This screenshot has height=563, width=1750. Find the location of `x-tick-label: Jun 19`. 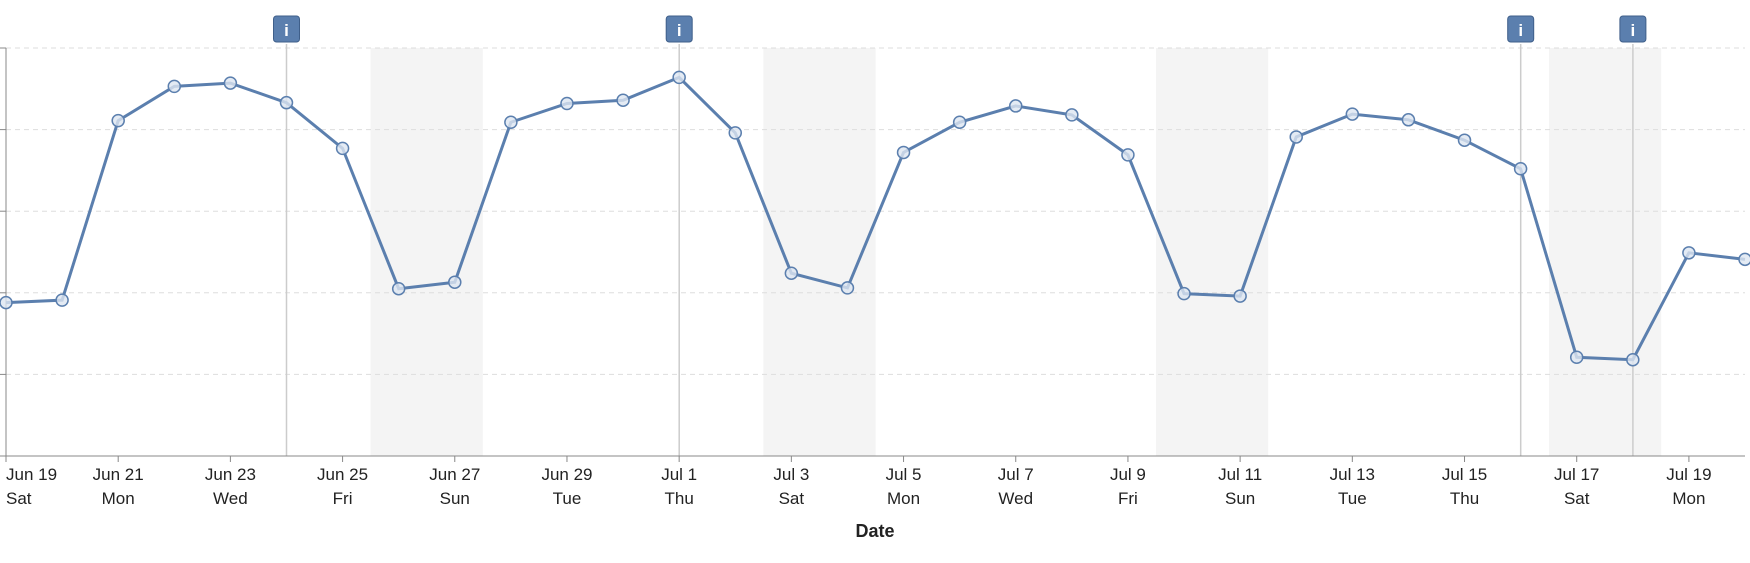

x-tick-label: Jun 19 is located at coordinates (31, 474).